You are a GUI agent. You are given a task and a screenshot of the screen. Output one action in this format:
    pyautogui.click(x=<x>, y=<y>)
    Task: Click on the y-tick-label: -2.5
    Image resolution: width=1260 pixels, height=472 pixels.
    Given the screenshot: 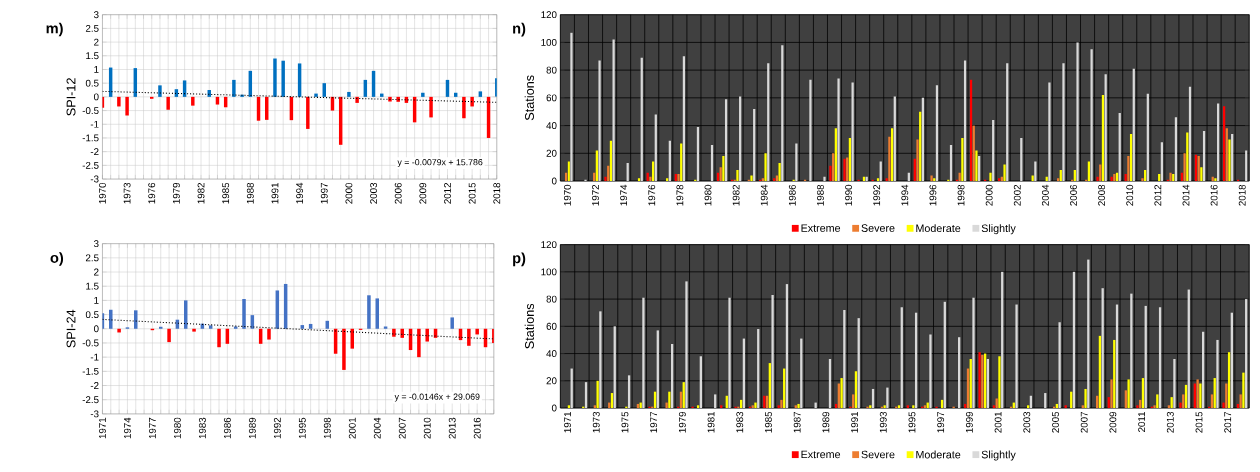 What is the action you would take?
    pyautogui.click(x=90, y=165)
    